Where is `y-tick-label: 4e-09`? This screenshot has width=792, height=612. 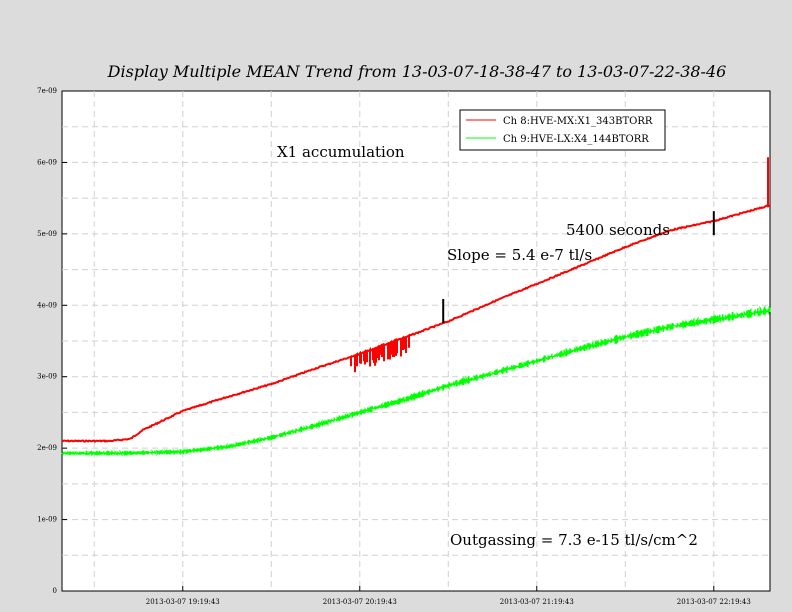 y-tick-label: 4e-09 is located at coordinates (47, 305).